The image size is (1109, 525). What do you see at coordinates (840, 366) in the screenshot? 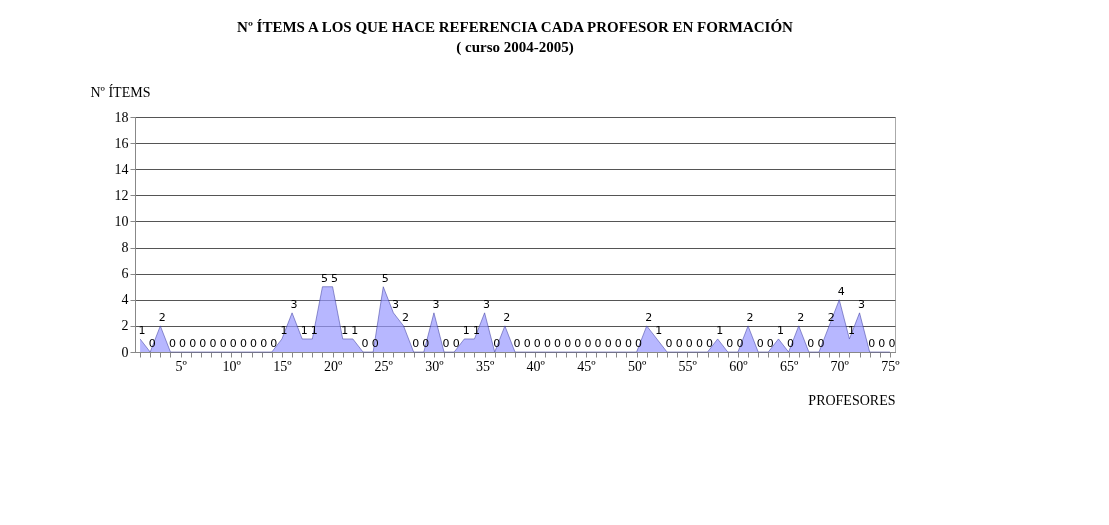
I see `x-tick-label: 70º` at bounding box center [840, 366].